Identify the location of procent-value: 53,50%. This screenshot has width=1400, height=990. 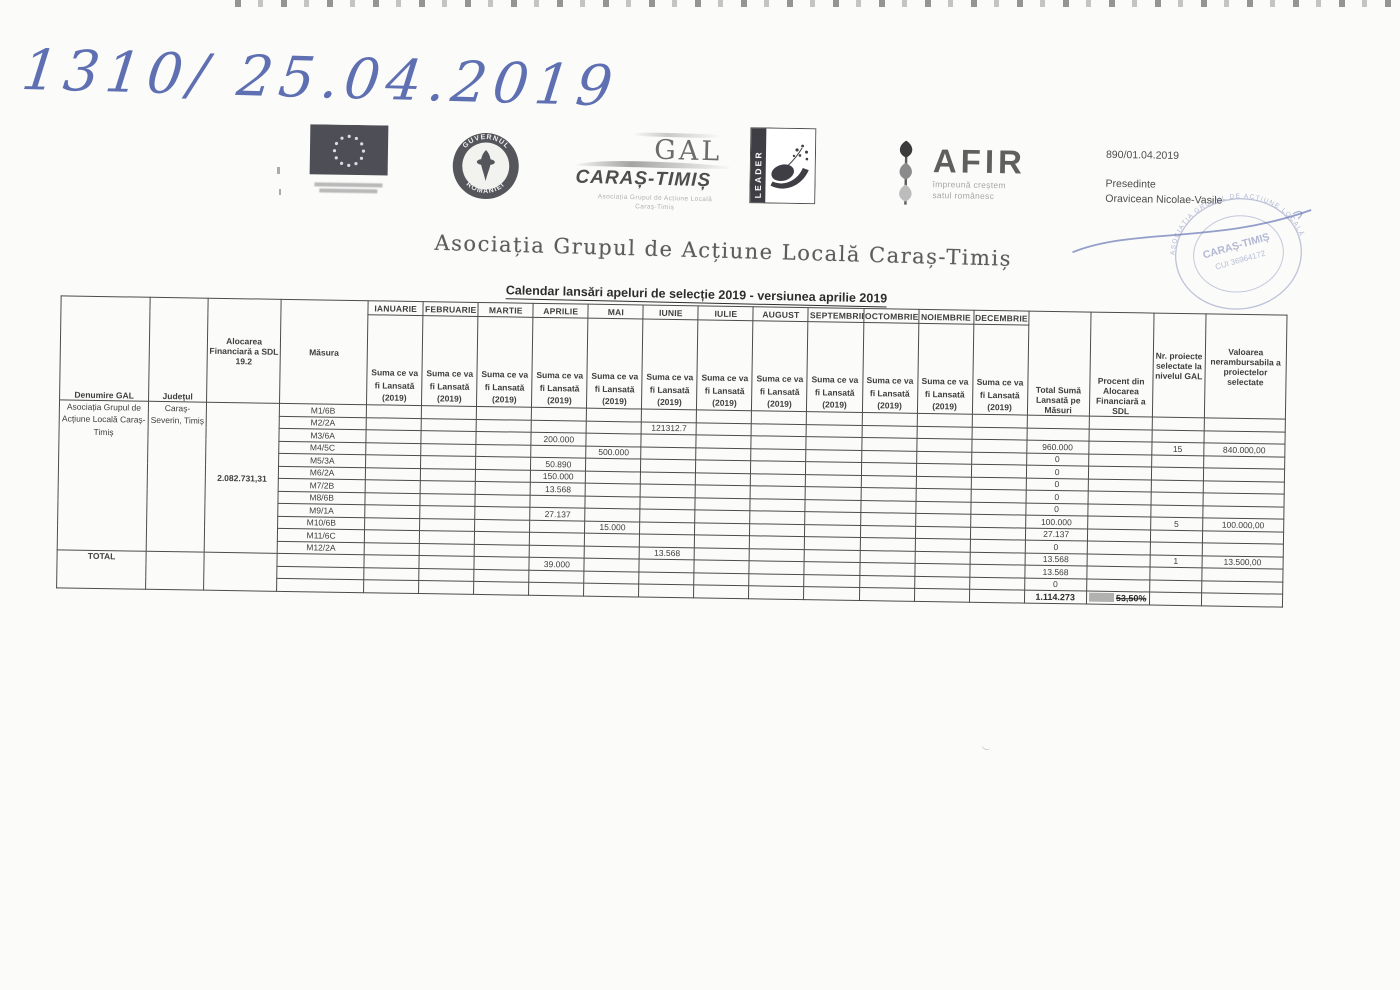
(1131, 598).